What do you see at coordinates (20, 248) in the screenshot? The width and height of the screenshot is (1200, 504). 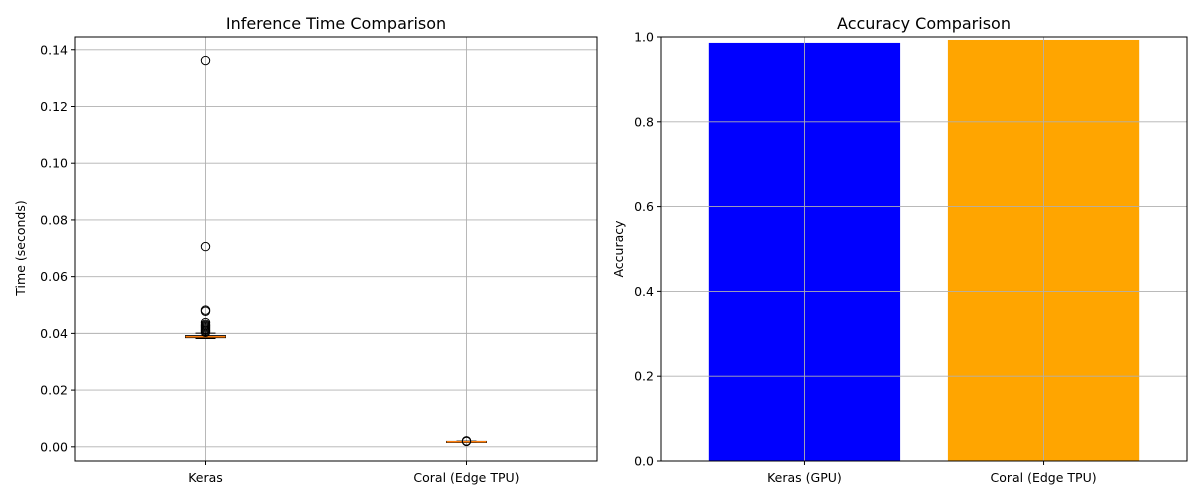 I see `y-axis-label: Time (seconds)` at bounding box center [20, 248].